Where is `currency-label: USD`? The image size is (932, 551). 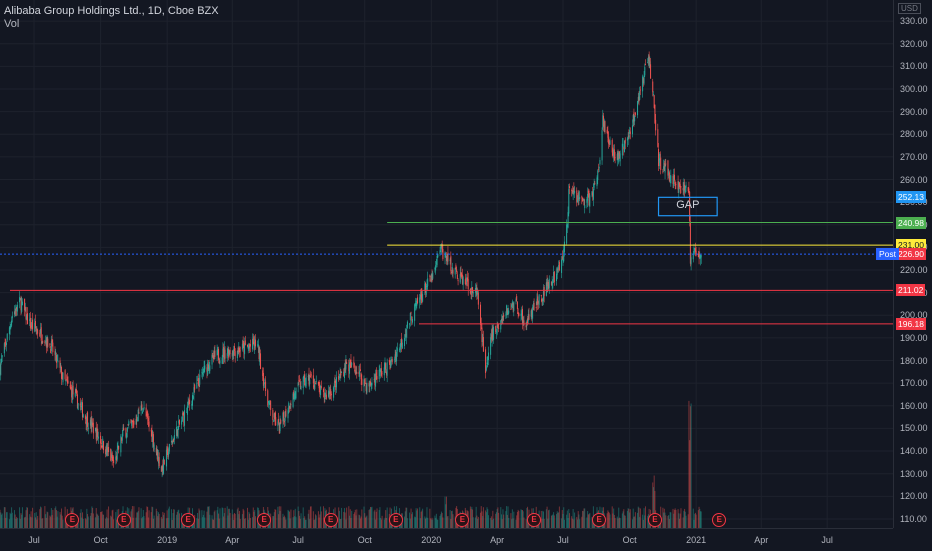 currency-label: USD is located at coordinates (909, 8).